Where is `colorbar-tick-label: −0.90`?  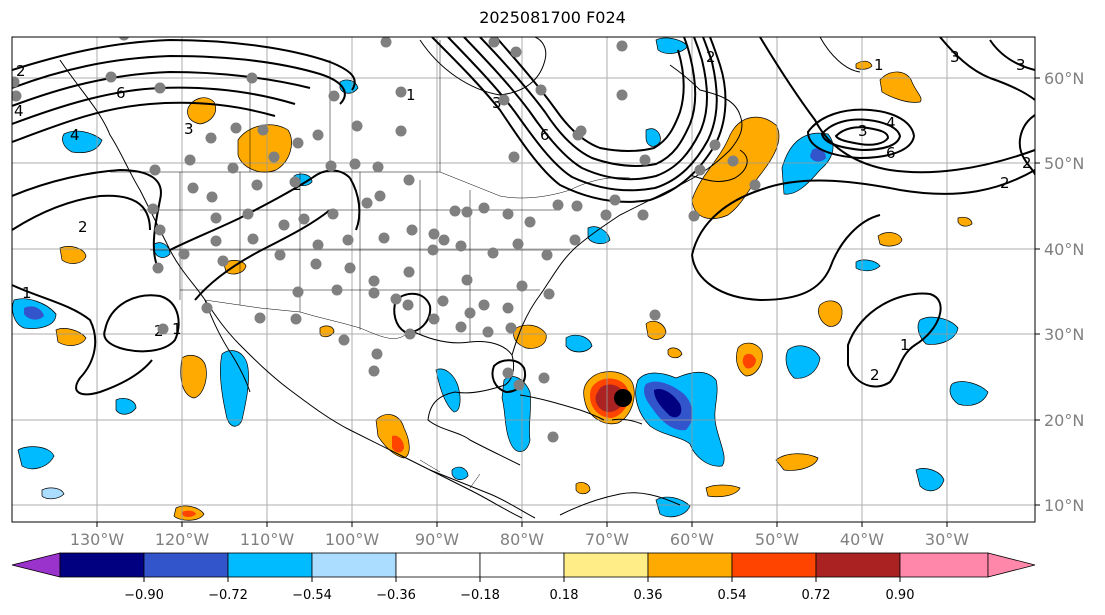
colorbar-tick-label: −0.90 is located at coordinates (144, 595).